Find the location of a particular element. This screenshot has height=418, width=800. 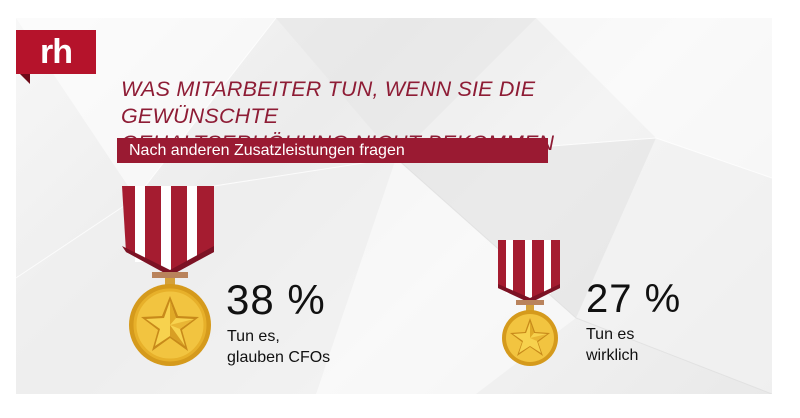

stat-caption-actual: Tun es wirklich is located at coordinates (612, 345).